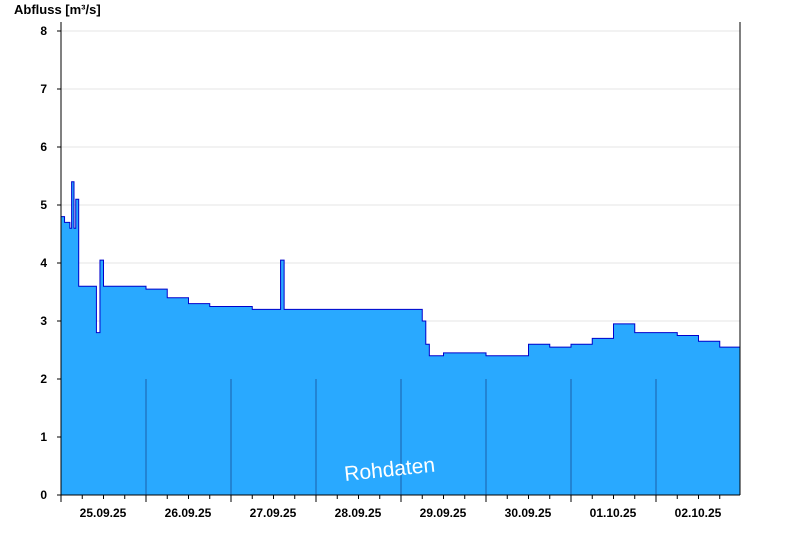  What do you see at coordinates (43, 31) in the screenshot?
I see `y-tick-label: 8` at bounding box center [43, 31].